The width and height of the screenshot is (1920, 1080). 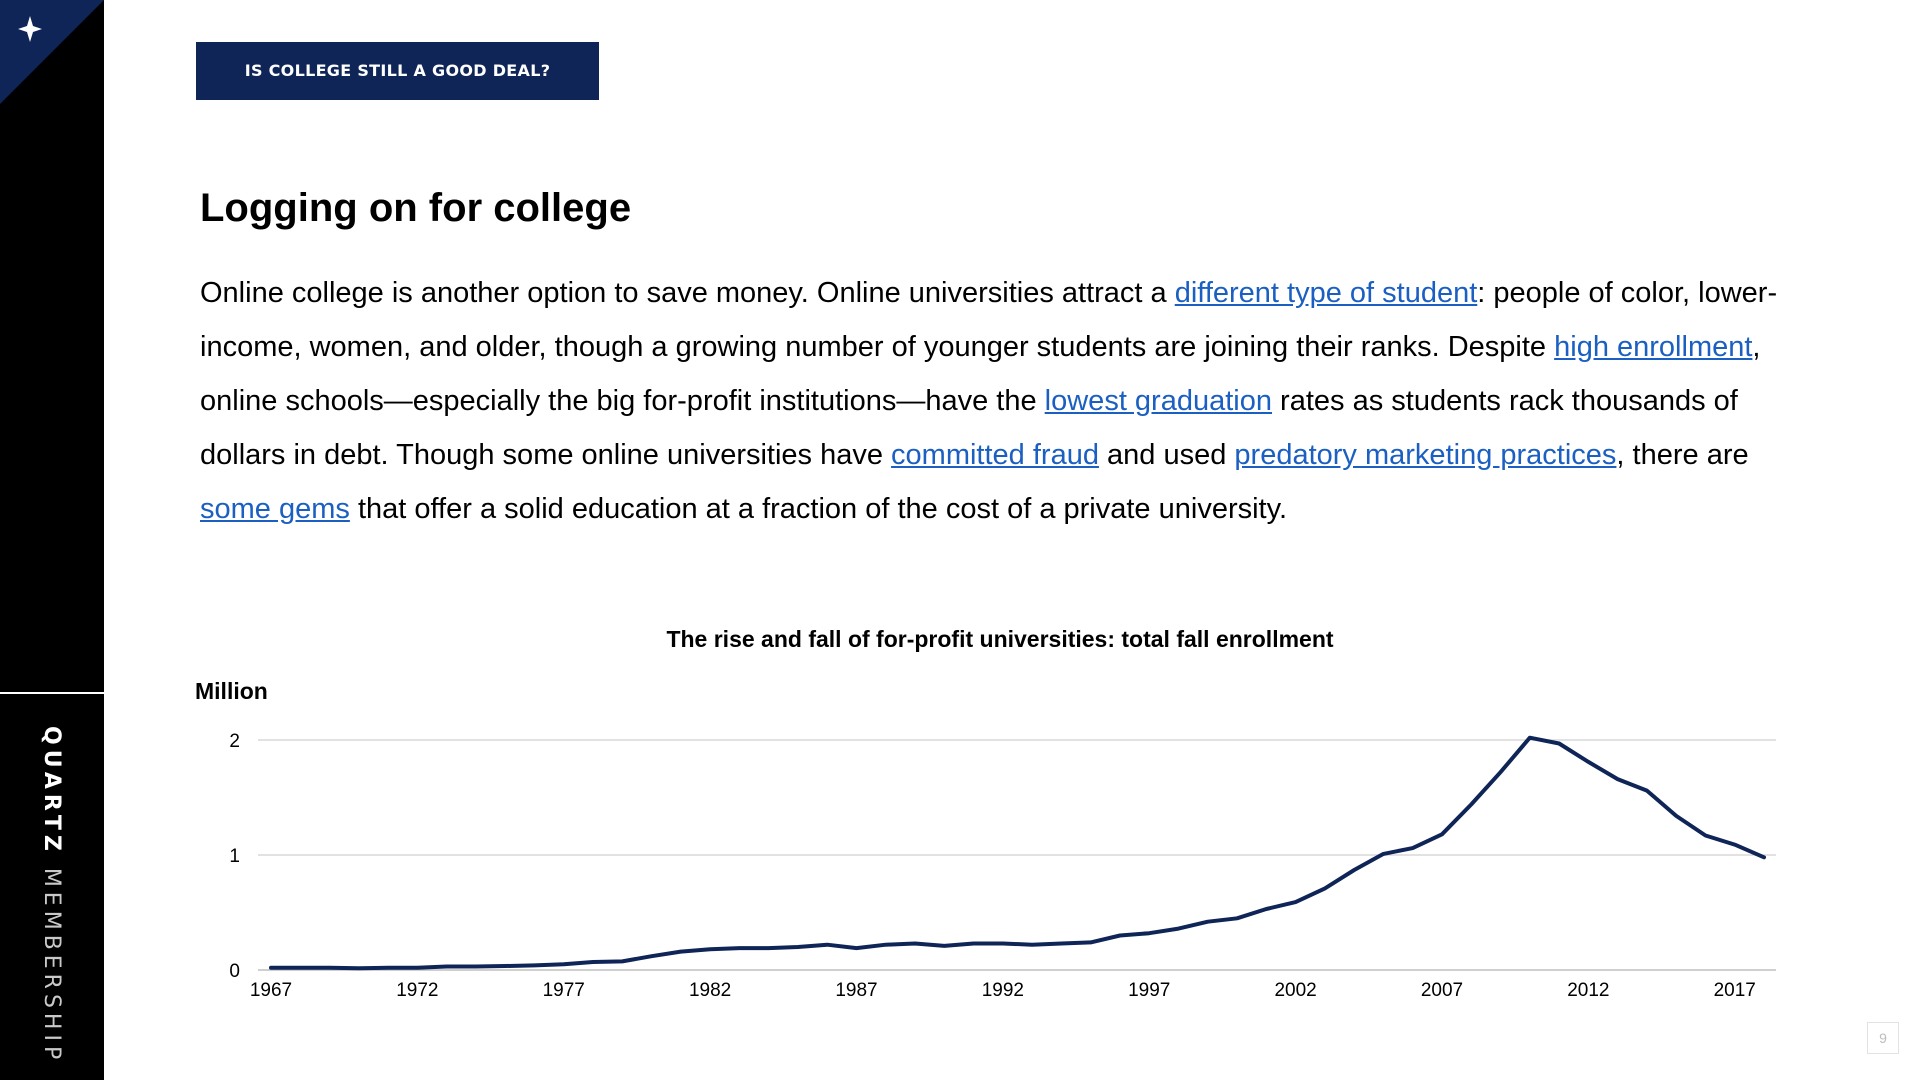 What do you see at coordinates (1425, 455) in the screenshot?
I see `link-predatory-marketing-practices: predatory marketing practices` at bounding box center [1425, 455].